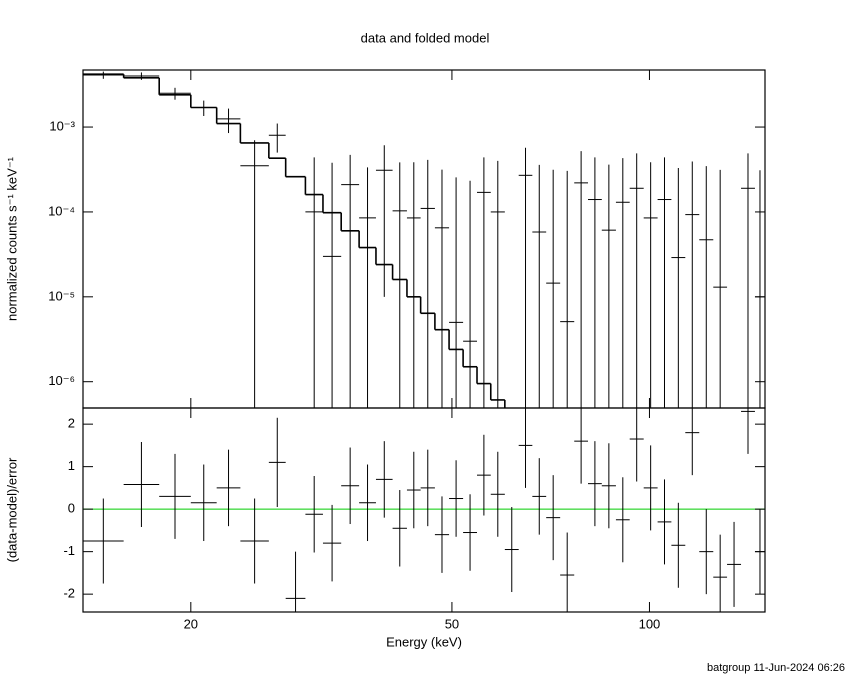 The image size is (850, 680). I want to click on y-tick-label: 10⁻⁴, so click(61, 210).